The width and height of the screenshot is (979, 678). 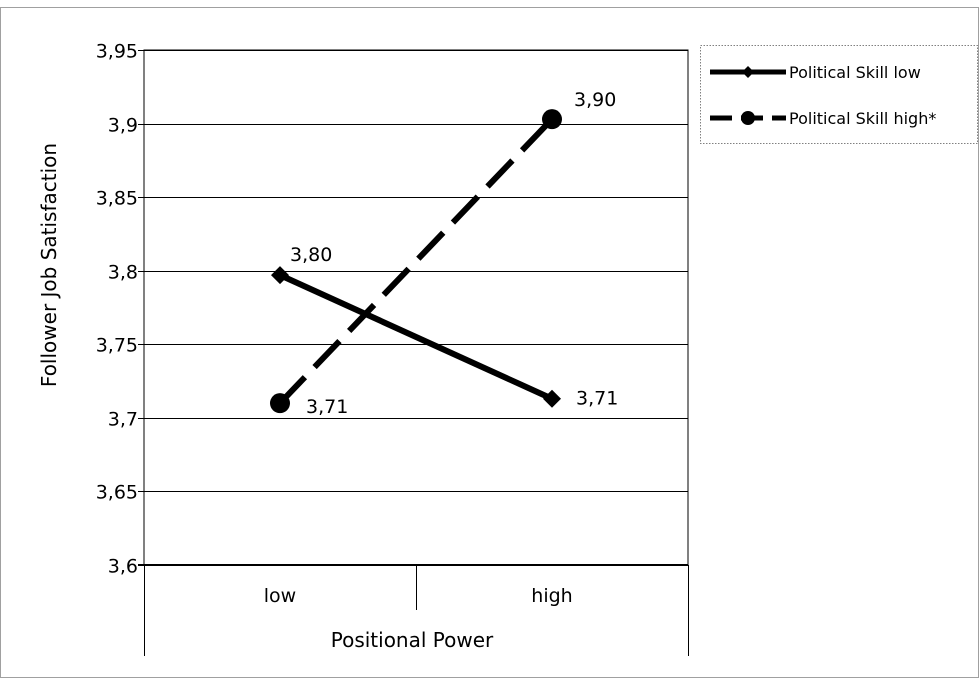 What do you see at coordinates (123, 126) in the screenshot?
I see `y-tick-label: 3,9` at bounding box center [123, 126].